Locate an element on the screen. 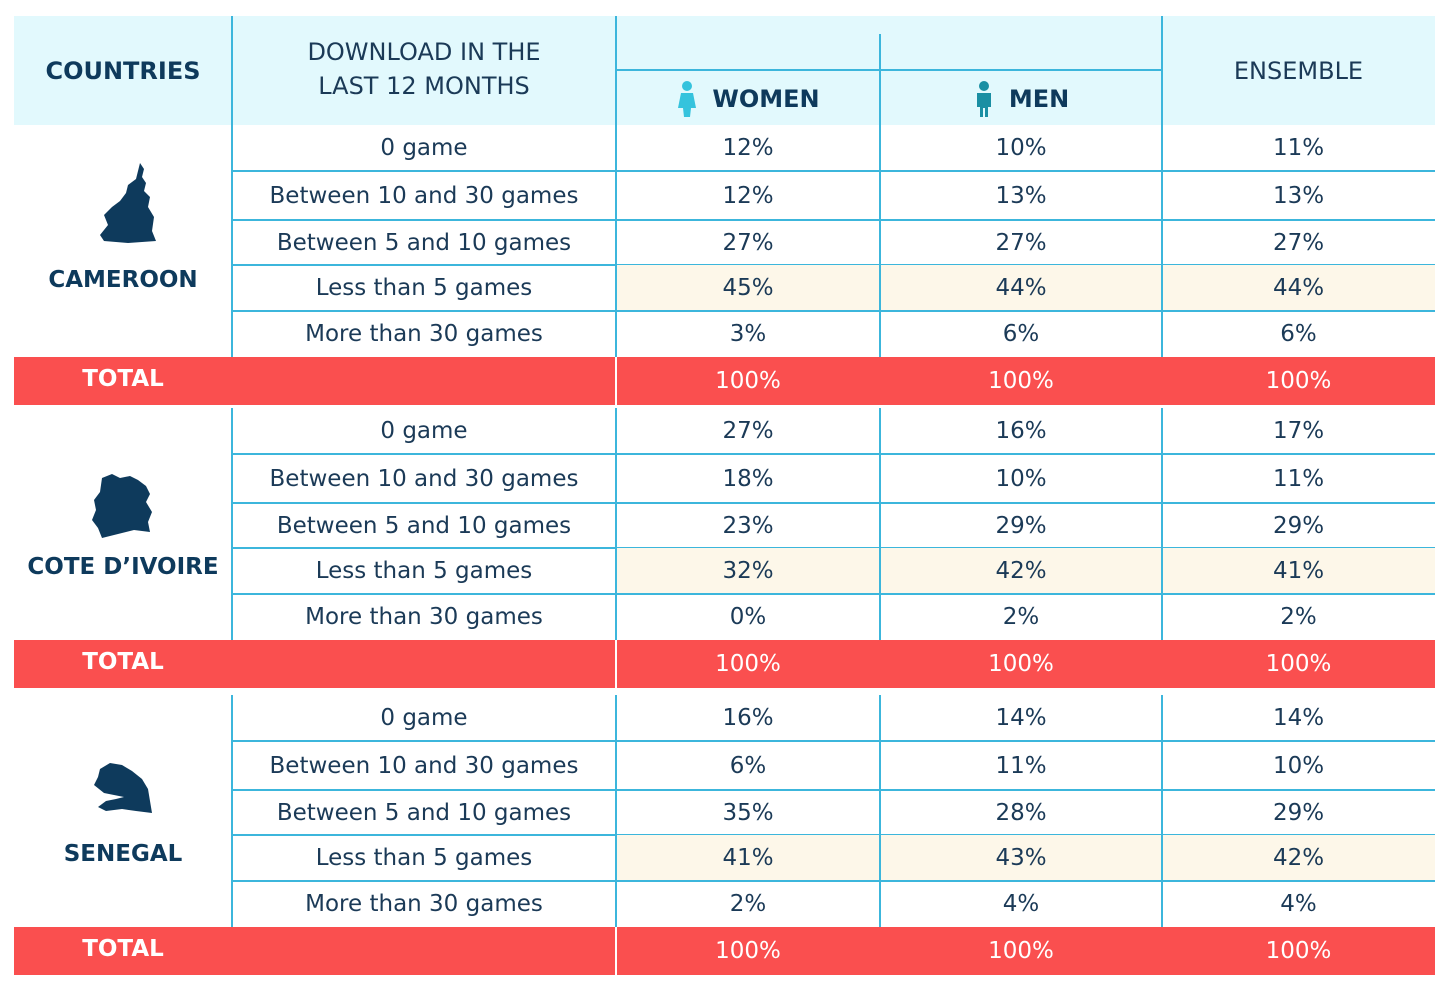  value-ensemble: 6% is located at coordinates (1298, 334).